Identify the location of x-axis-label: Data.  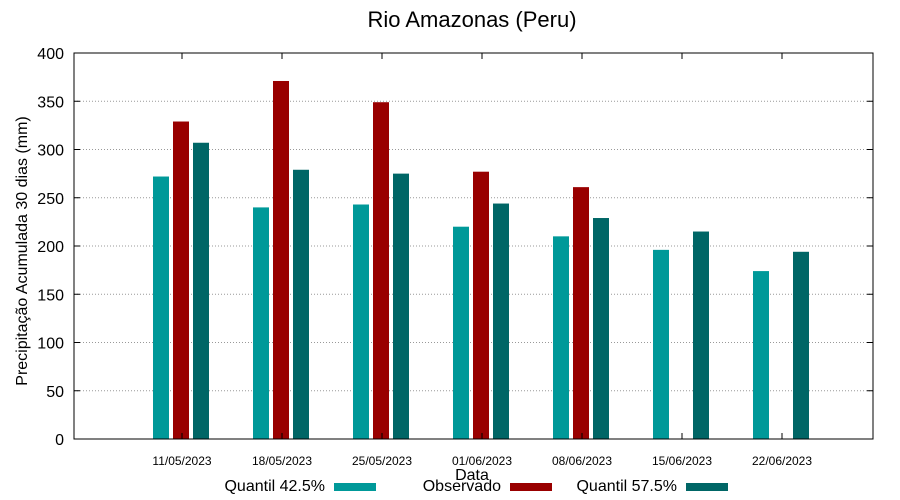
(472, 475).